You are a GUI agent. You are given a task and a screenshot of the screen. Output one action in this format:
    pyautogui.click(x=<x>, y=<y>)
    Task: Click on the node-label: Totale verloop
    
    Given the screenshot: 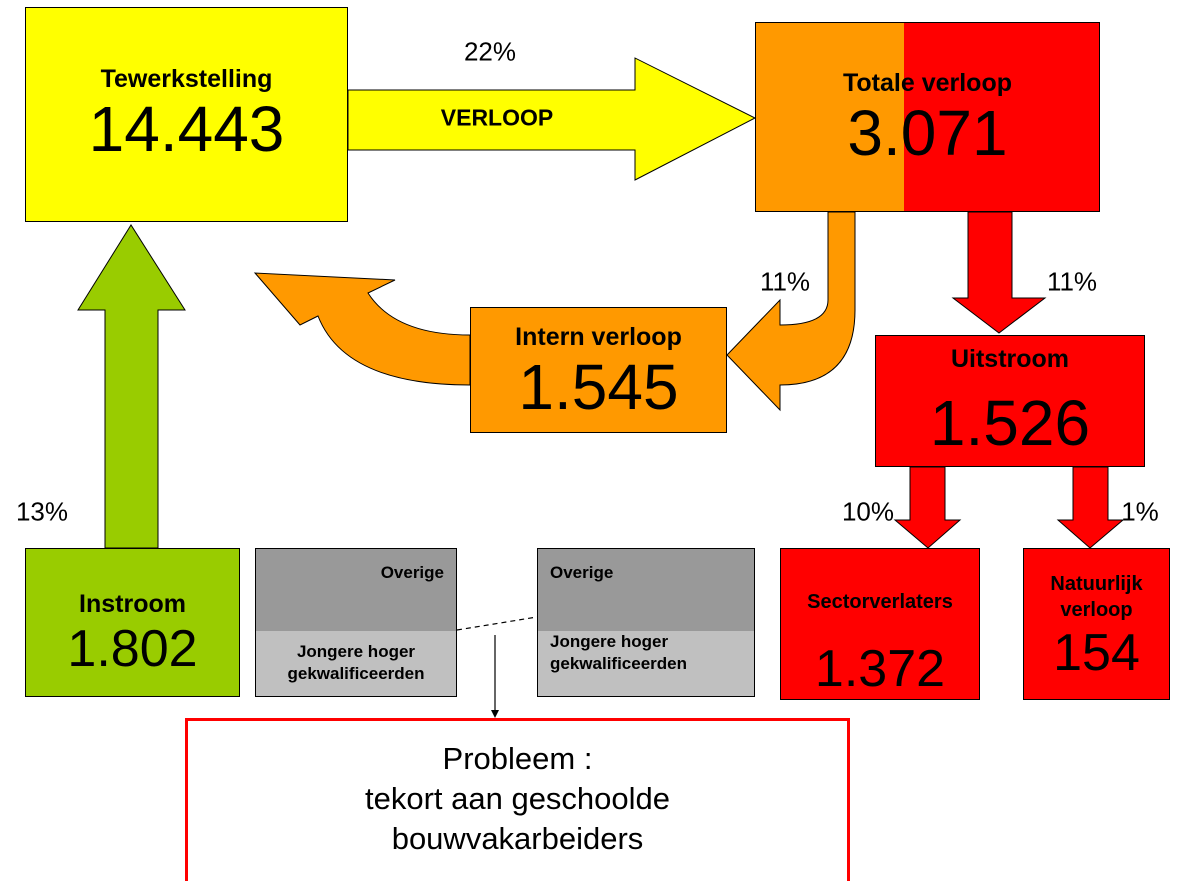 What is the action you would take?
    pyautogui.click(x=927, y=83)
    